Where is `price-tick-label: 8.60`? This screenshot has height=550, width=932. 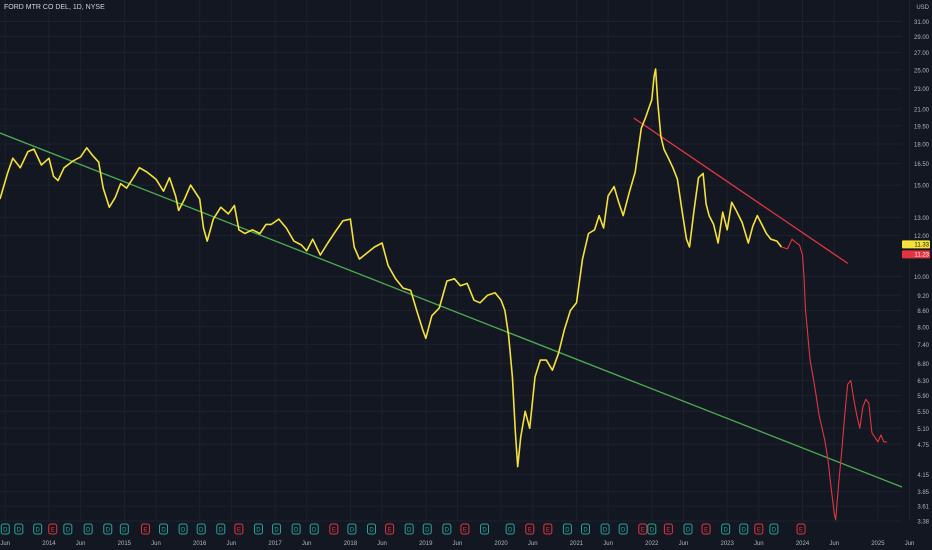
price-tick-label: 8.60 is located at coordinates (923, 312).